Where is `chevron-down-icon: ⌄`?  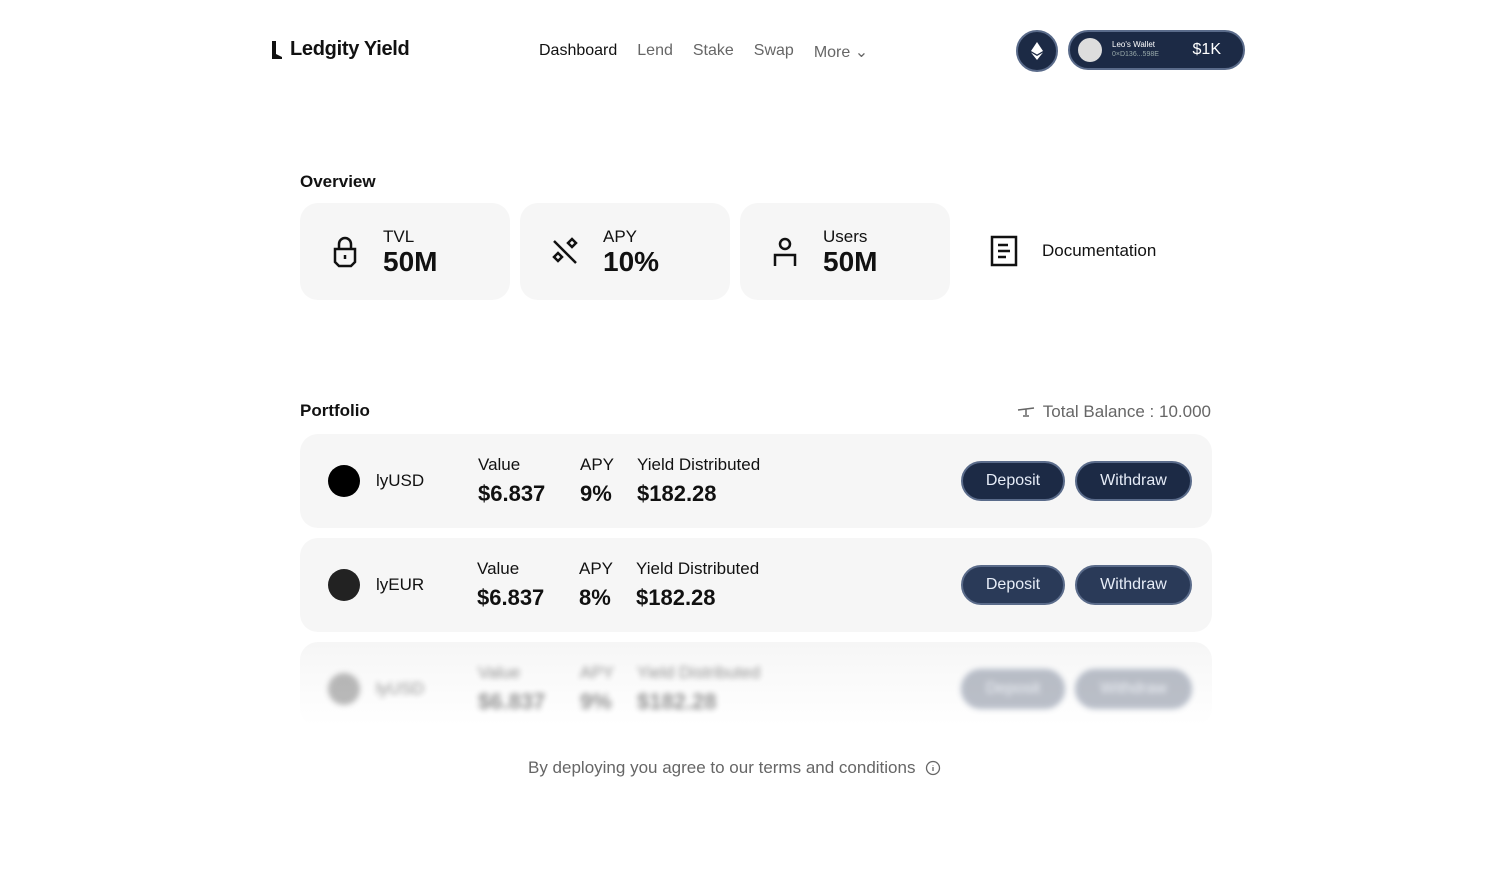 chevron-down-icon: ⌄ is located at coordinates (861, 52).